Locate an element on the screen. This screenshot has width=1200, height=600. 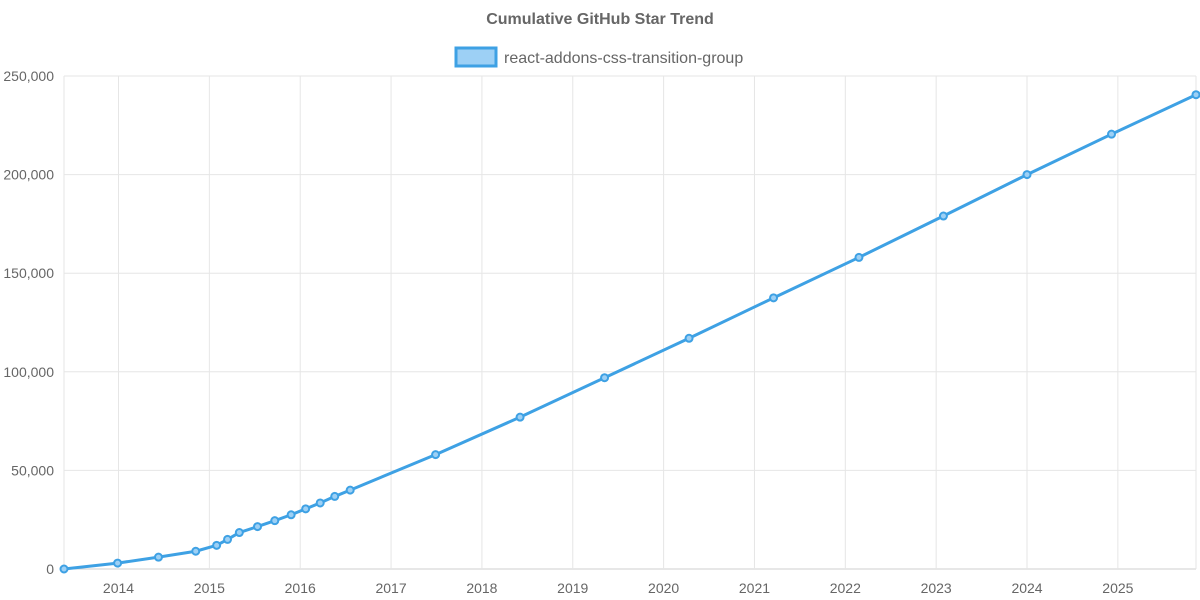
x-tick-label: 2019 is located at coordinates (572, 588).